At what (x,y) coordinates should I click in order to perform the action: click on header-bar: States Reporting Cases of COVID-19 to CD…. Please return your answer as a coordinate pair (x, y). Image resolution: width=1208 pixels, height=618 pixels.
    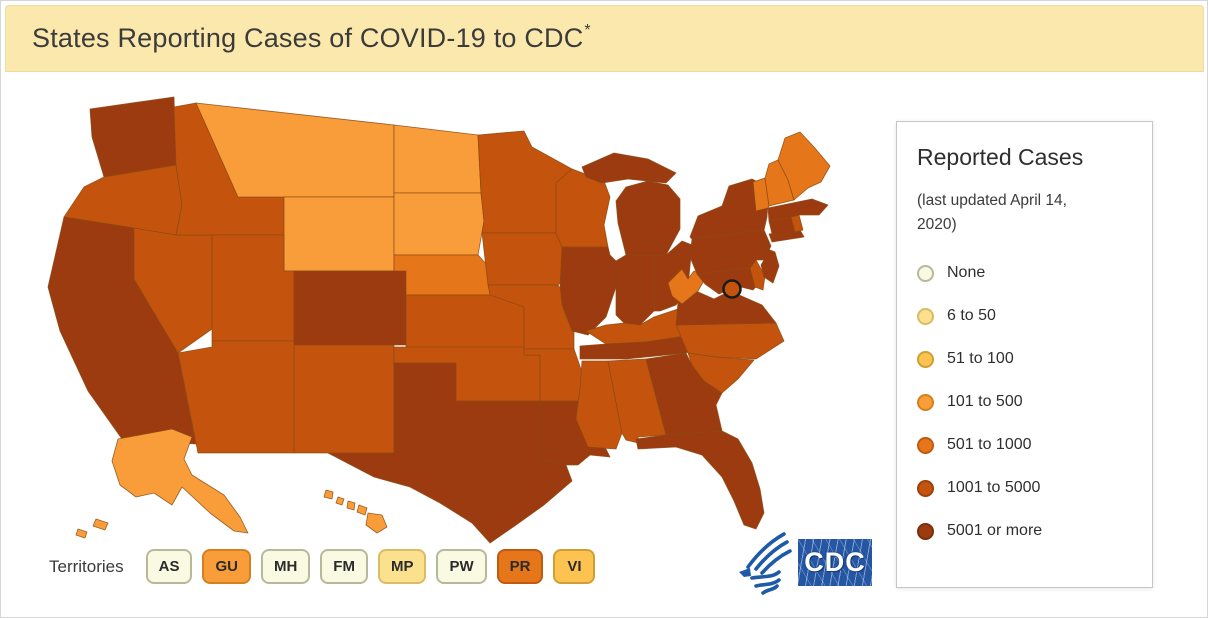
    Looking at the image, I should click on (604, 38).